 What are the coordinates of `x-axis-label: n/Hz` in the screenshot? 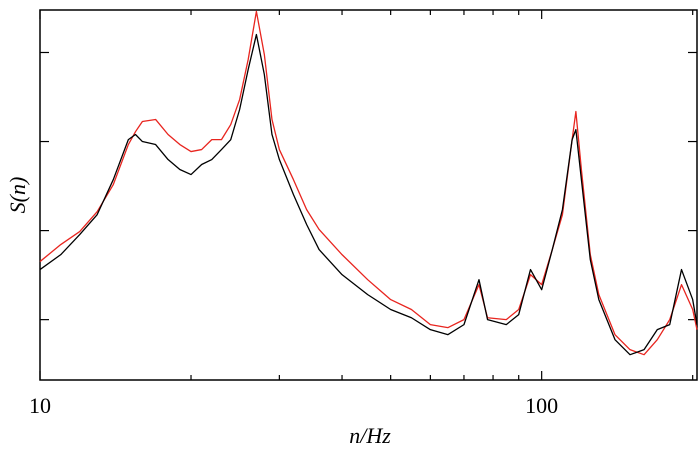 It's located at (370, 435).